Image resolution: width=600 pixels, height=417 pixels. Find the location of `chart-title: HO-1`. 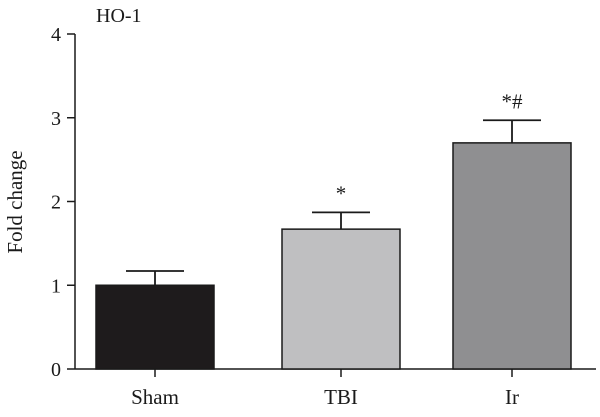

chart-title: HO-1 is located at coordinates (119, 16).